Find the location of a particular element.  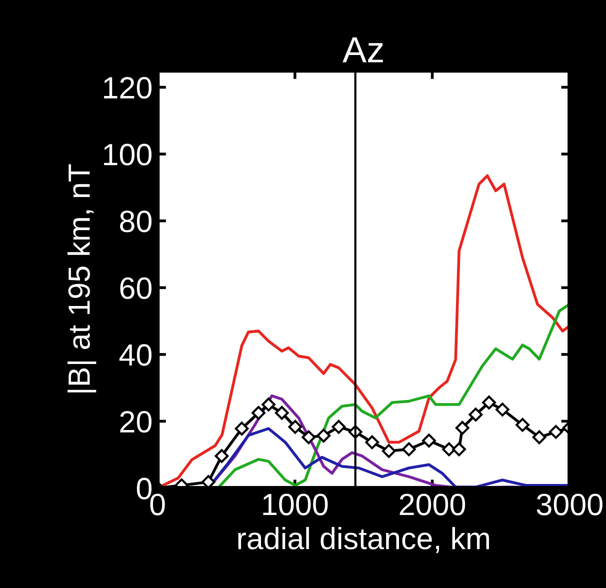

x-tick-label: 1000 is located at coordinates (295, 505).